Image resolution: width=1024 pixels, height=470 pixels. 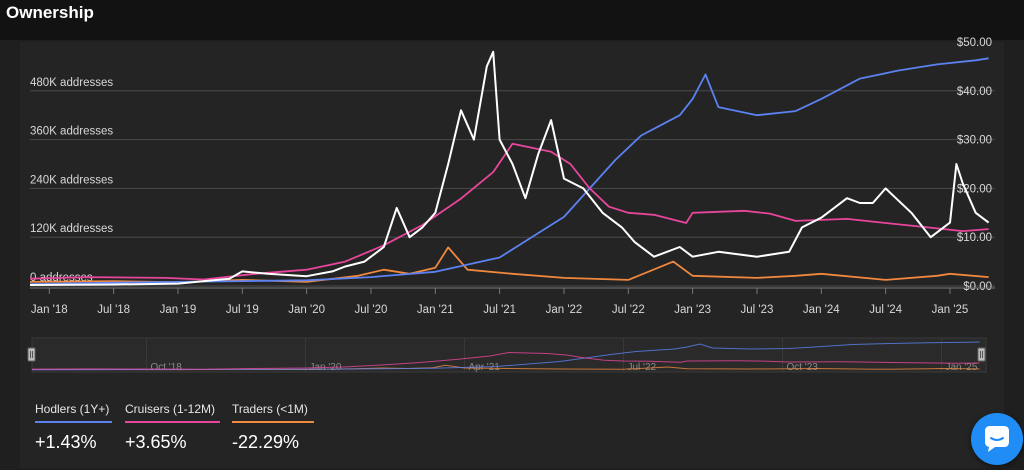 I want to click on x-tick-label: Jan '23, so click(x=692, y=310).